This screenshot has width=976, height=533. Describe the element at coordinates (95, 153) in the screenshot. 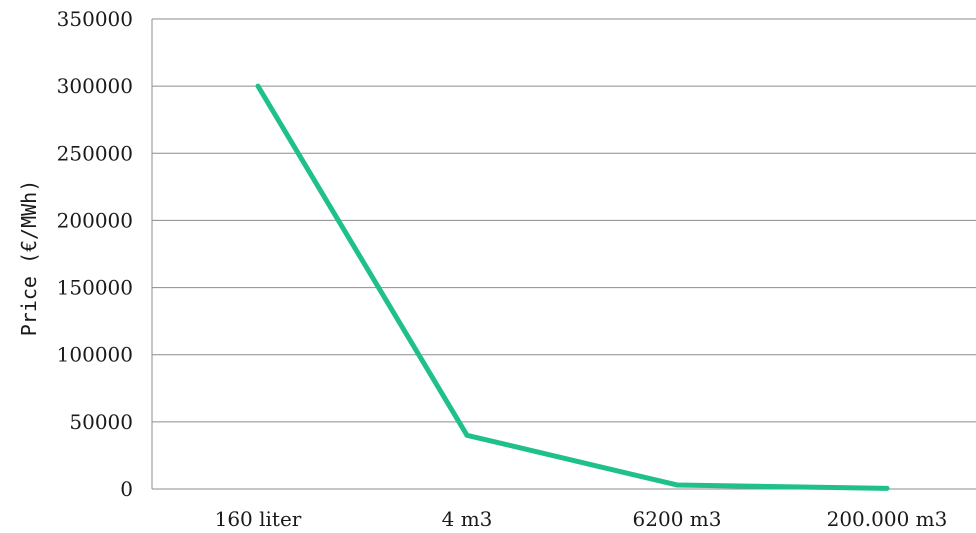

I see `y-tick-label: 250000` at that location.